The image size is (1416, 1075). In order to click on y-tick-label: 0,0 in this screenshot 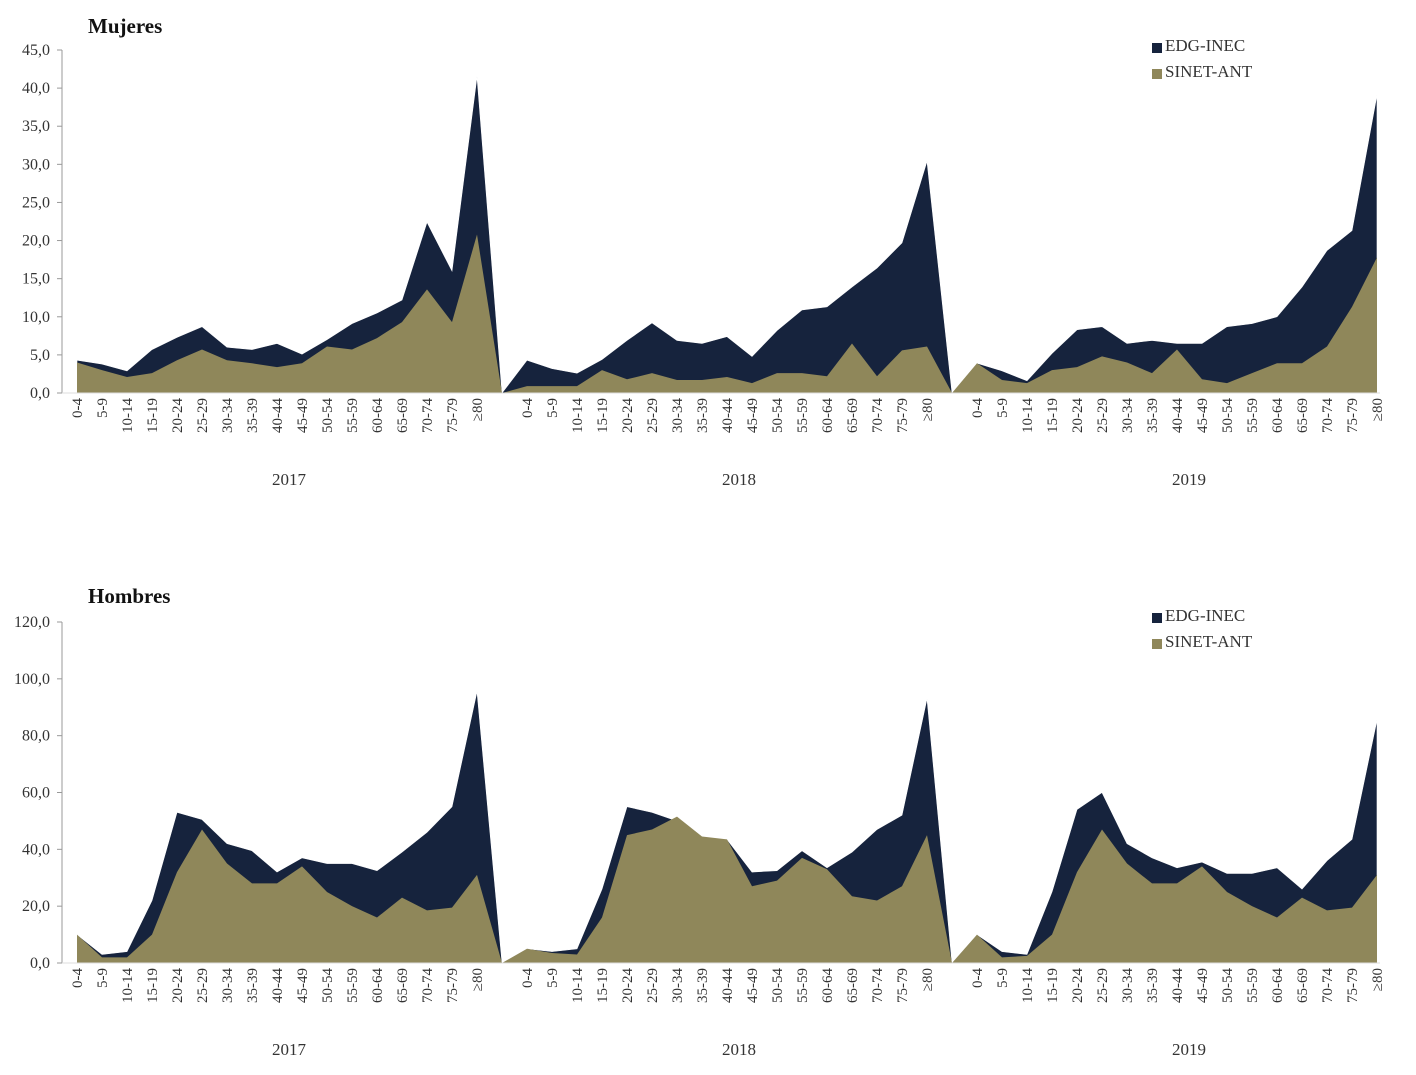, I will do `click(40, 393)`.